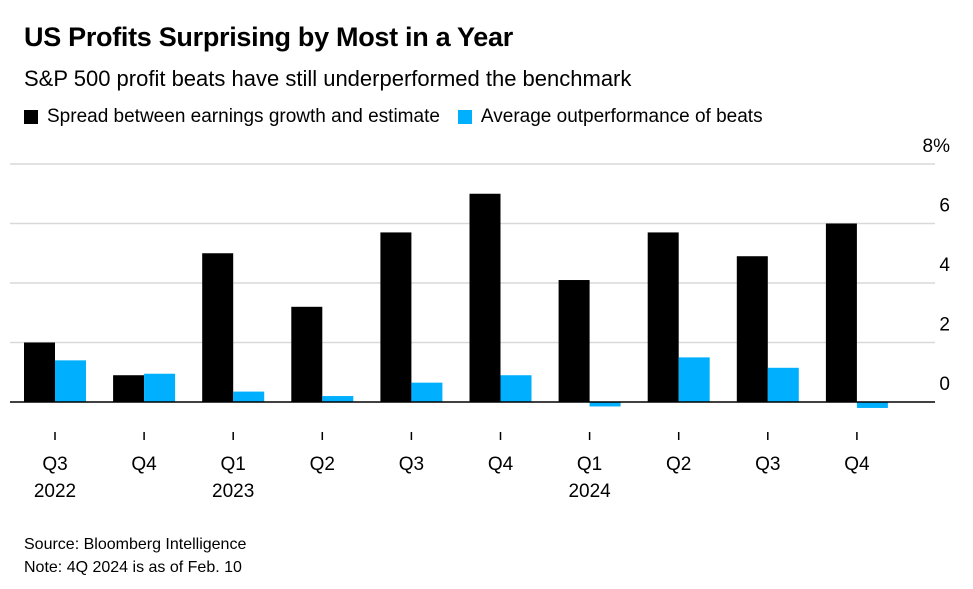 This screenshot has width=973, height=589. I want to click on y-tick-label: 0, so click(944, 384).